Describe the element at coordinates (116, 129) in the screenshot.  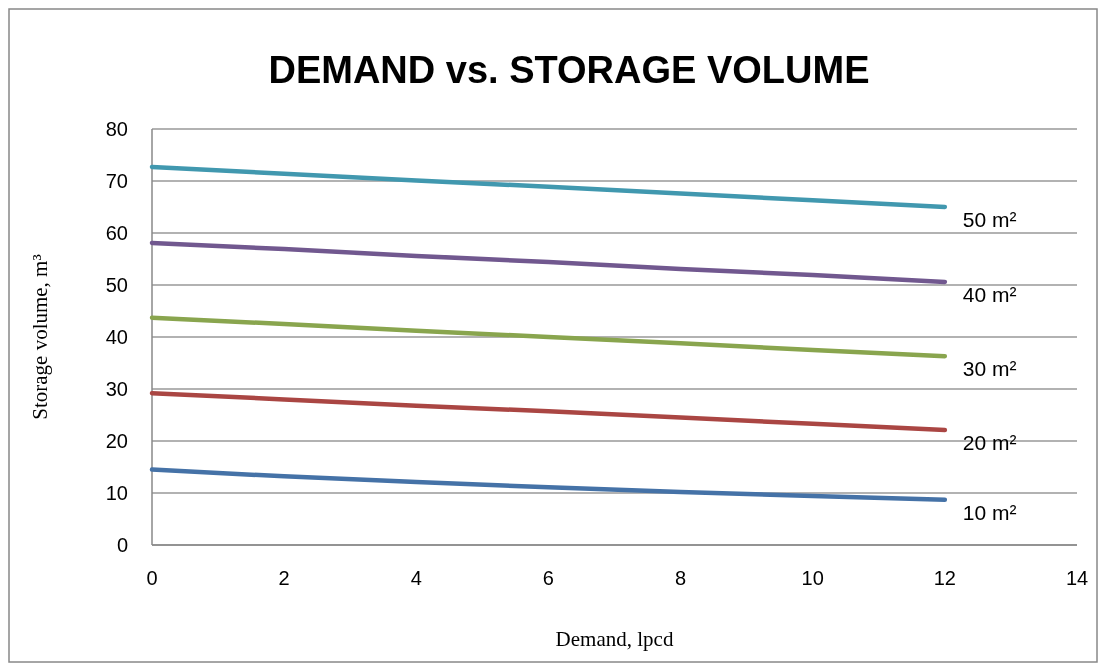
I see `y-tick-label: 80` at that location.